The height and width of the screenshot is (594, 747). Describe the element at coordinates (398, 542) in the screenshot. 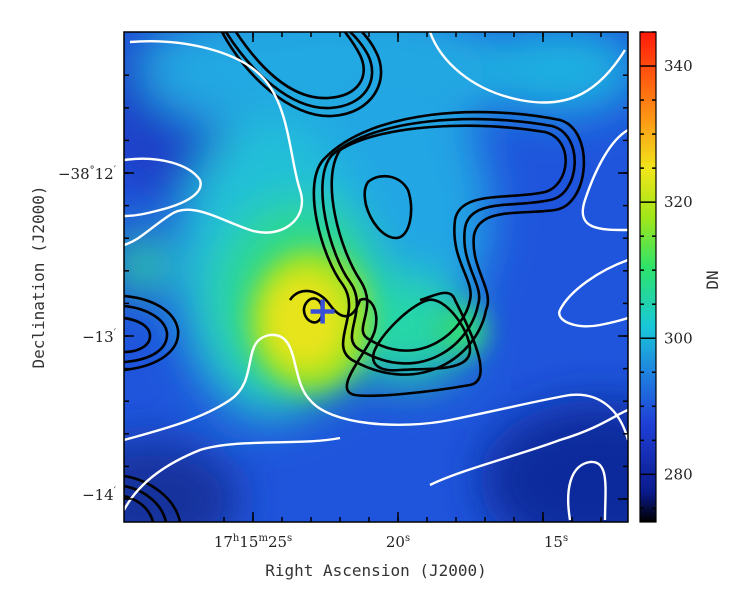

I see `x-tick-label-20s: 20s` at that location.